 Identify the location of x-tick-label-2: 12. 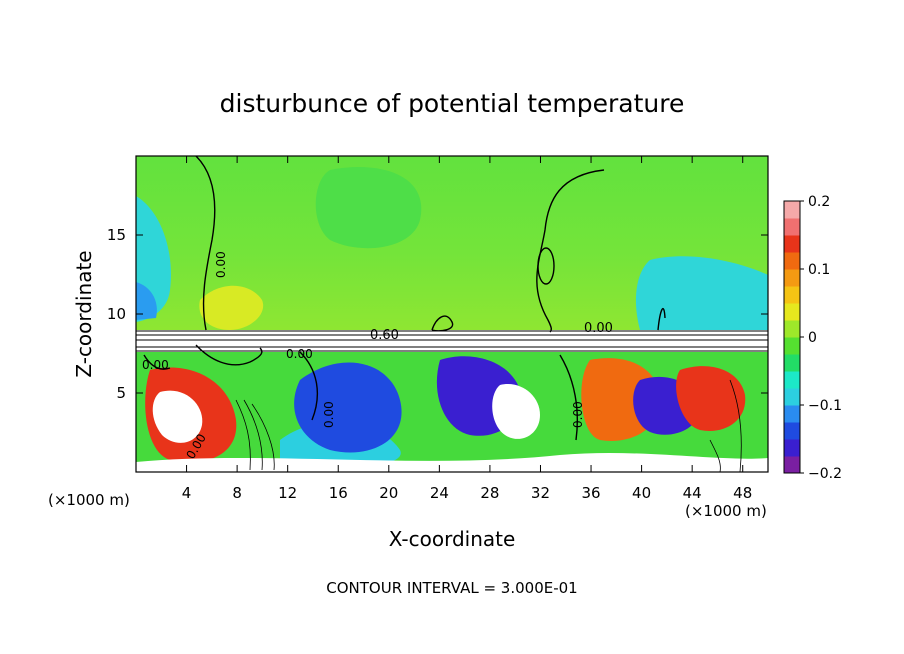
(287, 493).